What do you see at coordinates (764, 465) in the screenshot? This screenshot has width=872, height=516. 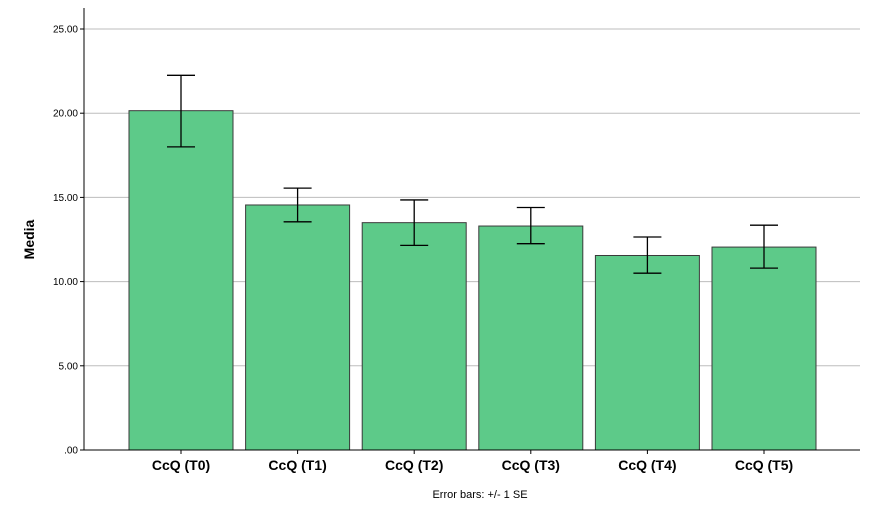 I see `x-tick-label: CcQ (T5)` at bounding box center [764, 465].